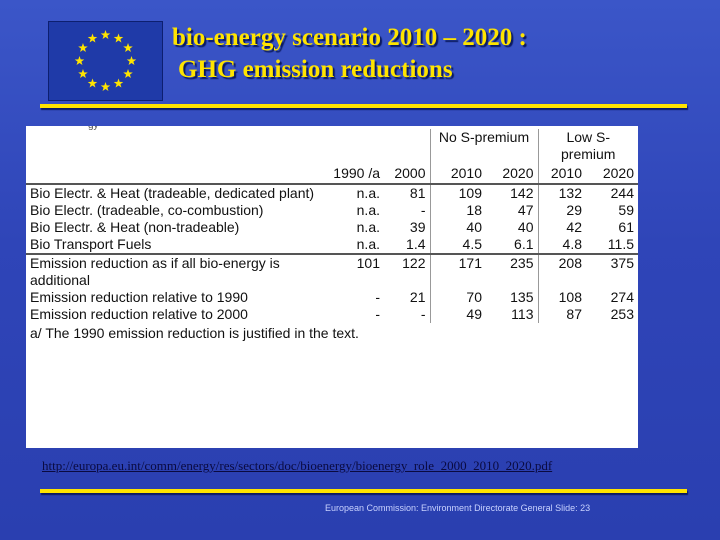 Image resolution: width=720 pixels, height=540 pixels. I want to click on row-value: 113, so click(522, 314).